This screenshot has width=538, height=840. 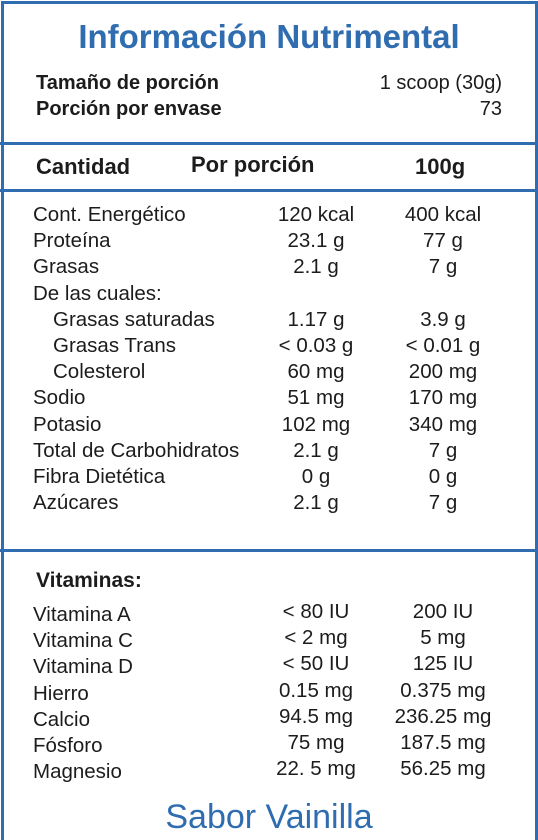 I want to click on nutrient-row: Fósforo 75 mg 187.5 mg, so click(x=273, y=744).